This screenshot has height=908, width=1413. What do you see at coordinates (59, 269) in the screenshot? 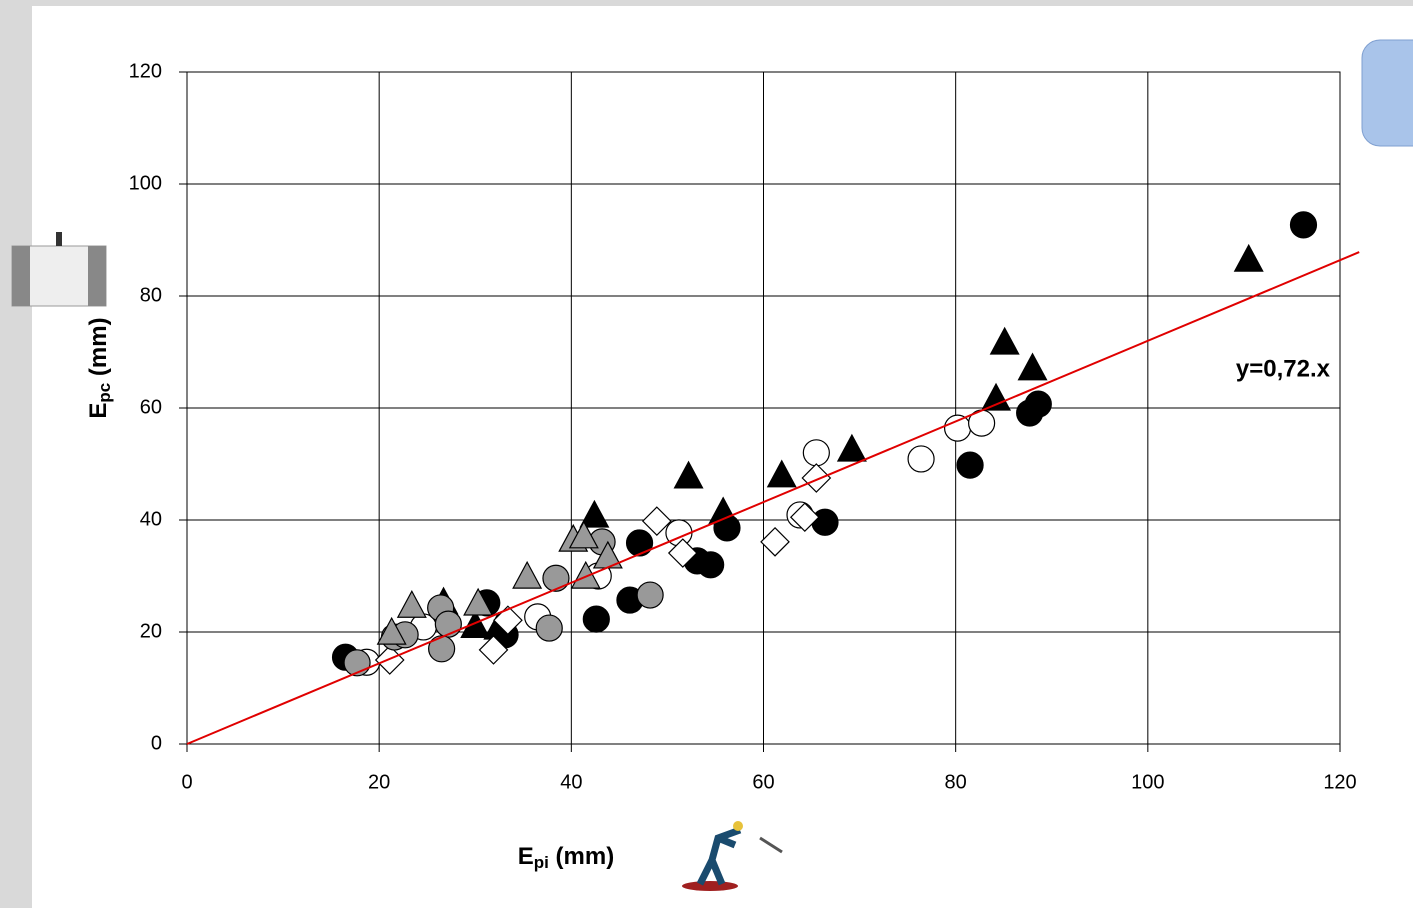
I see `cylinder-icon` at bounding box center [59, 269].